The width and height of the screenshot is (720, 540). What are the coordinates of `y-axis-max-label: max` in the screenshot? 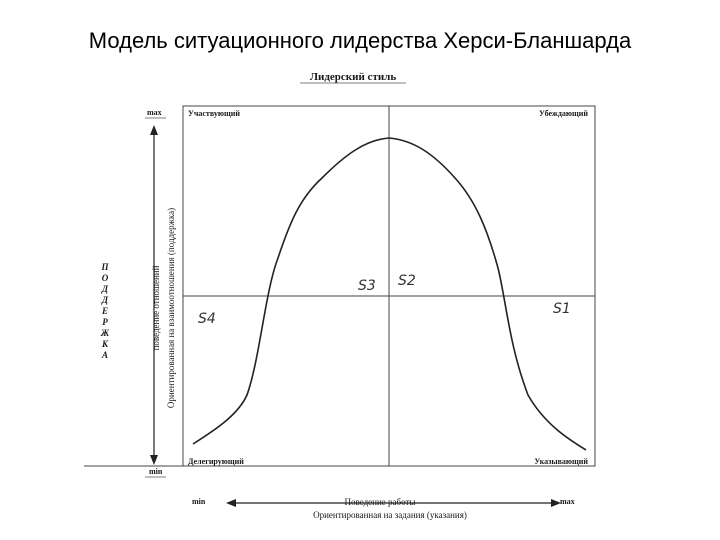 It's located at (154, 112).